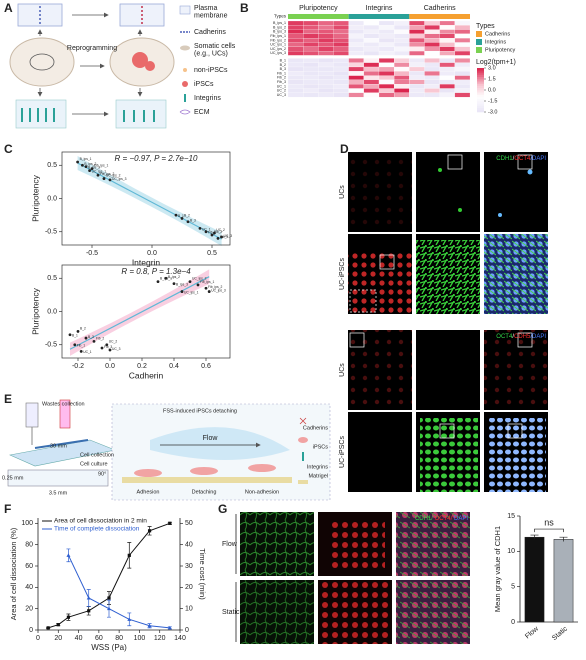 This screenshot has height=660, width=586. I want to click on y-tick-label: 0.5, so click(52, 165).